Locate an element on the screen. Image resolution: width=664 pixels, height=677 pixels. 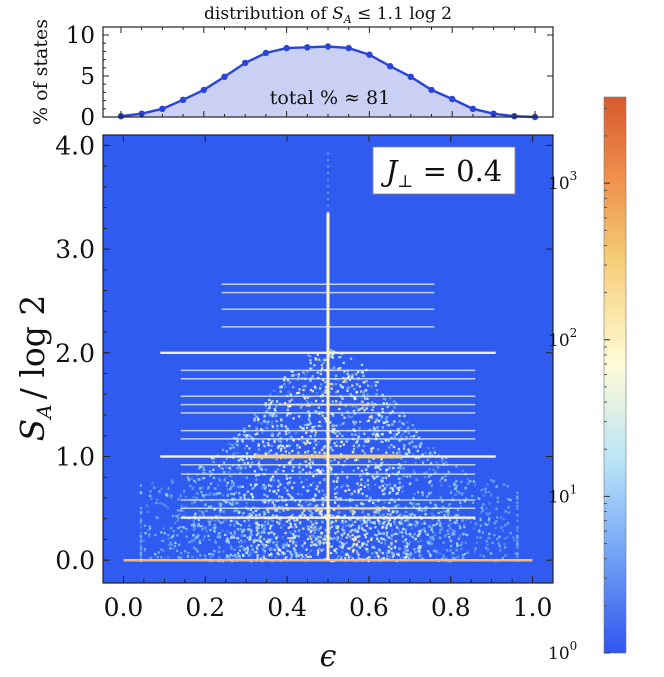
annotation-box is located at coordinates (444, 170).